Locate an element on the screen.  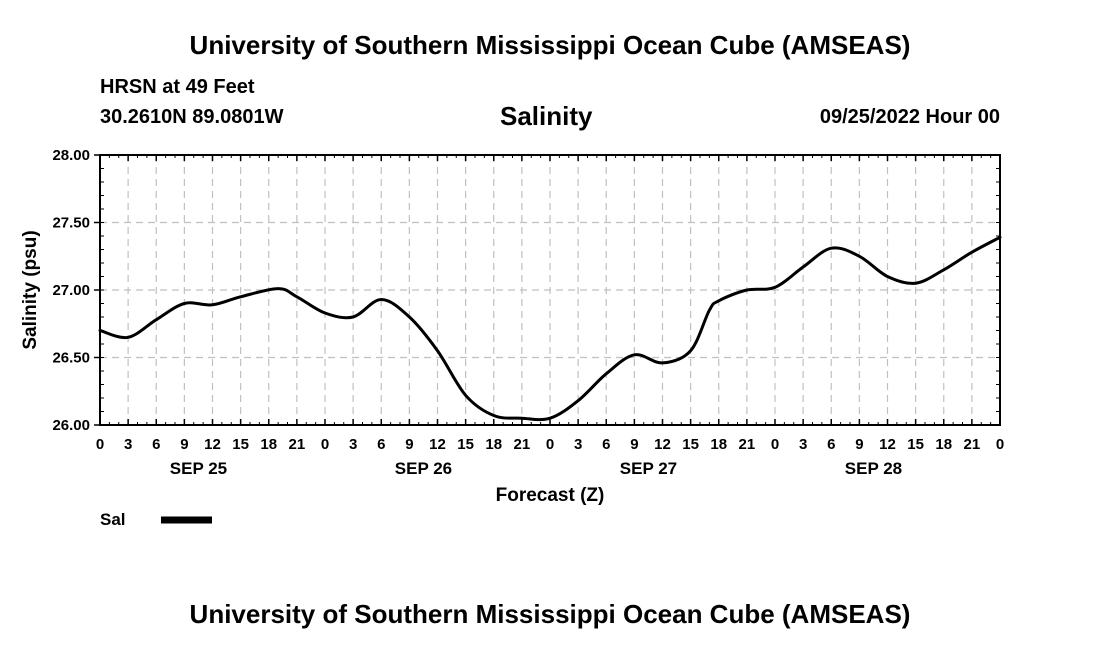
x-axis-title: Forecast (Z) is located at coordinates (550, 495).